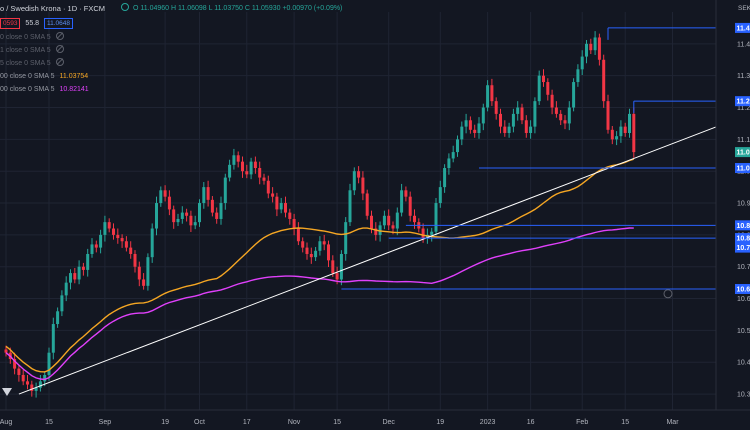 This screenshot has width=750, height=430. I want to click on indicator-row: 00 close 0 SMA 5 10.82141, so click(44, 89).